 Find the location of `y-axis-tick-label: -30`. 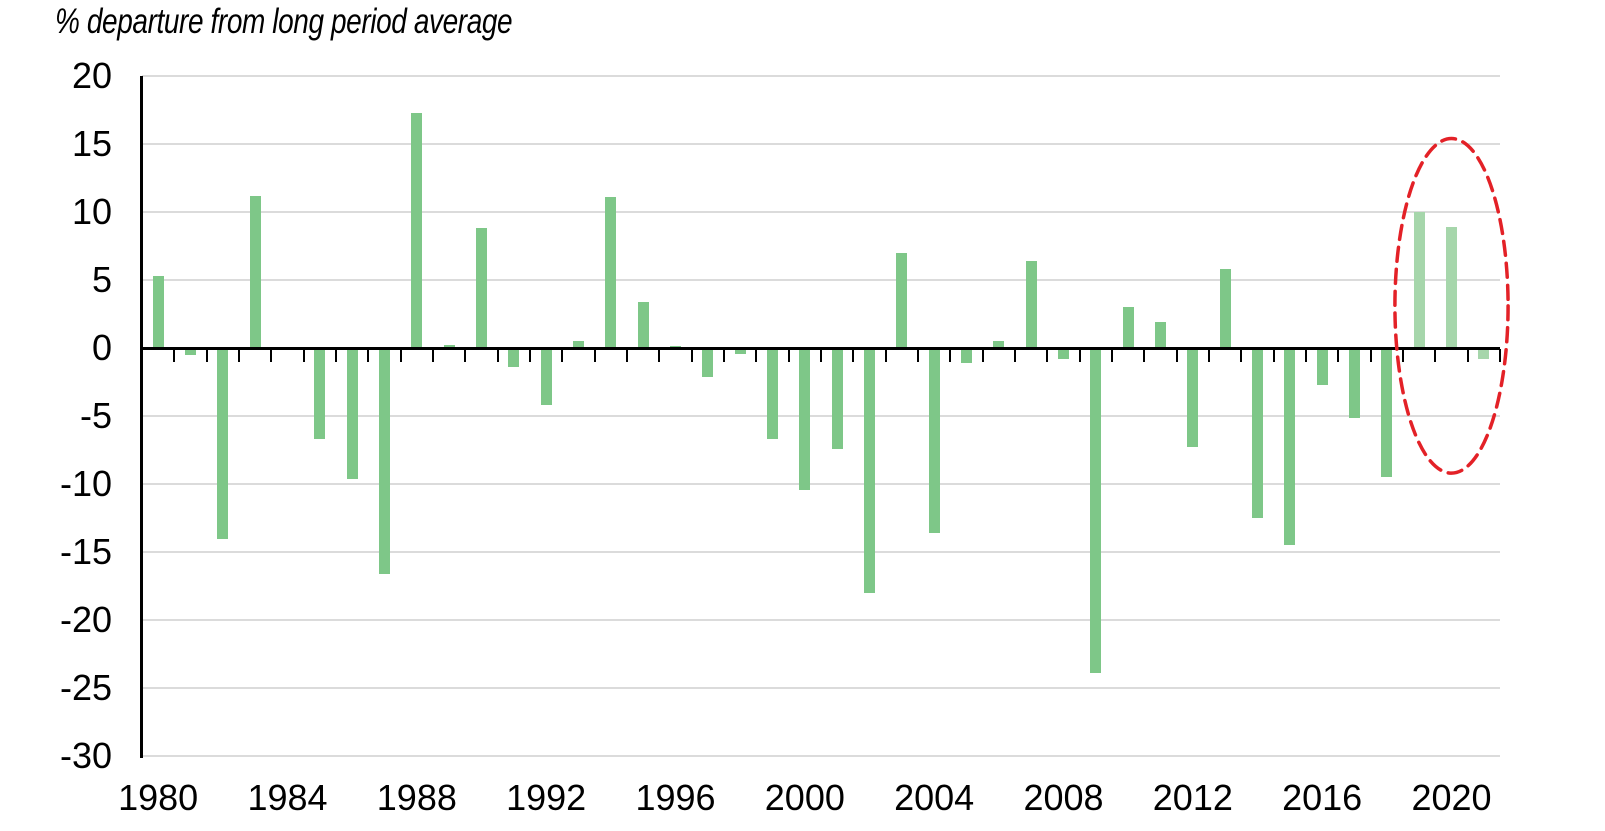

y-axis-tick-label: -30 is located at coordinates (85, 755).